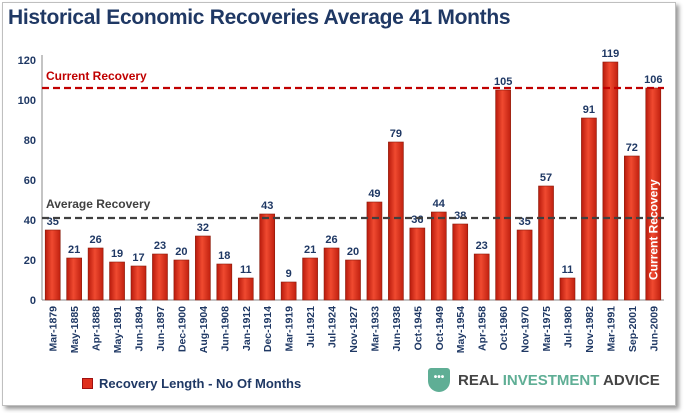 The width and height of the screenshot is (684, 413). I want to click on data-label: 79, so click(396, 134).